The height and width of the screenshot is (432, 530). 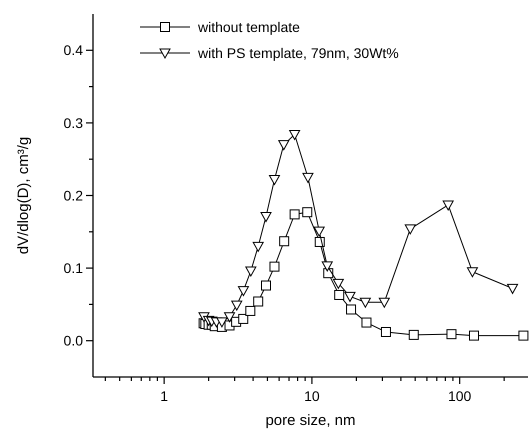 I want to click on legend-label: without template, so click(x=248, y=26).